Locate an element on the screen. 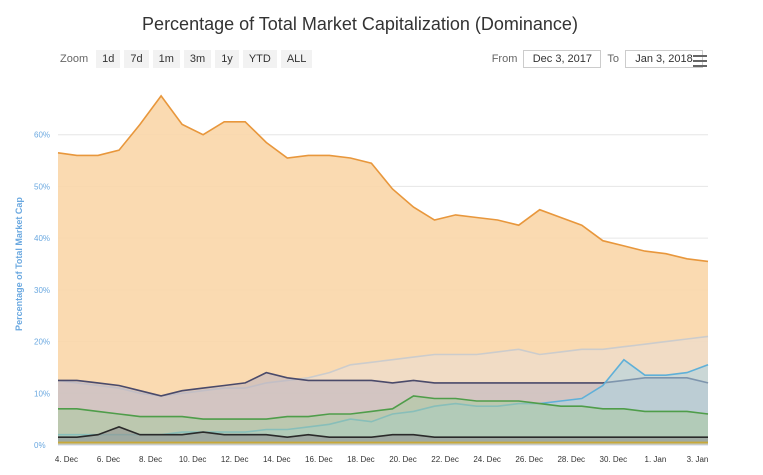 The image size is (763, 475). zoom-1d-button: 1d is located at coordinates (108, 59).